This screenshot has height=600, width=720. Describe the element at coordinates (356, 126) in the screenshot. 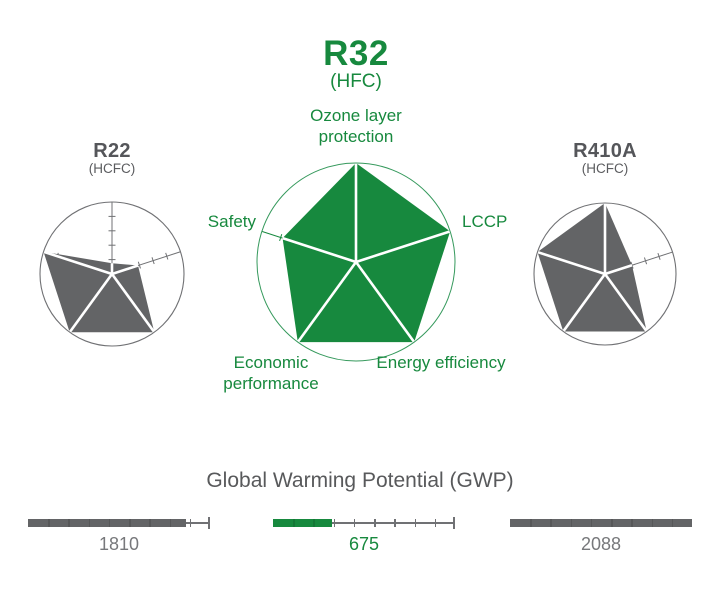

I see `axis-label-ozone-layer-protection: Ozone layer protection` at that location.